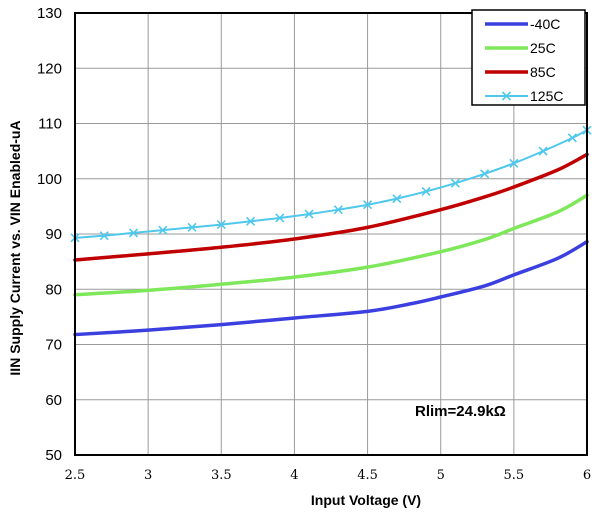 The height and width of the screenshot is (515, 592). What do you see at coordinates (366, 500) in the screenshot?
I see `x-axis-title: Input Voltage (V)` at bounding box center [366, 500].